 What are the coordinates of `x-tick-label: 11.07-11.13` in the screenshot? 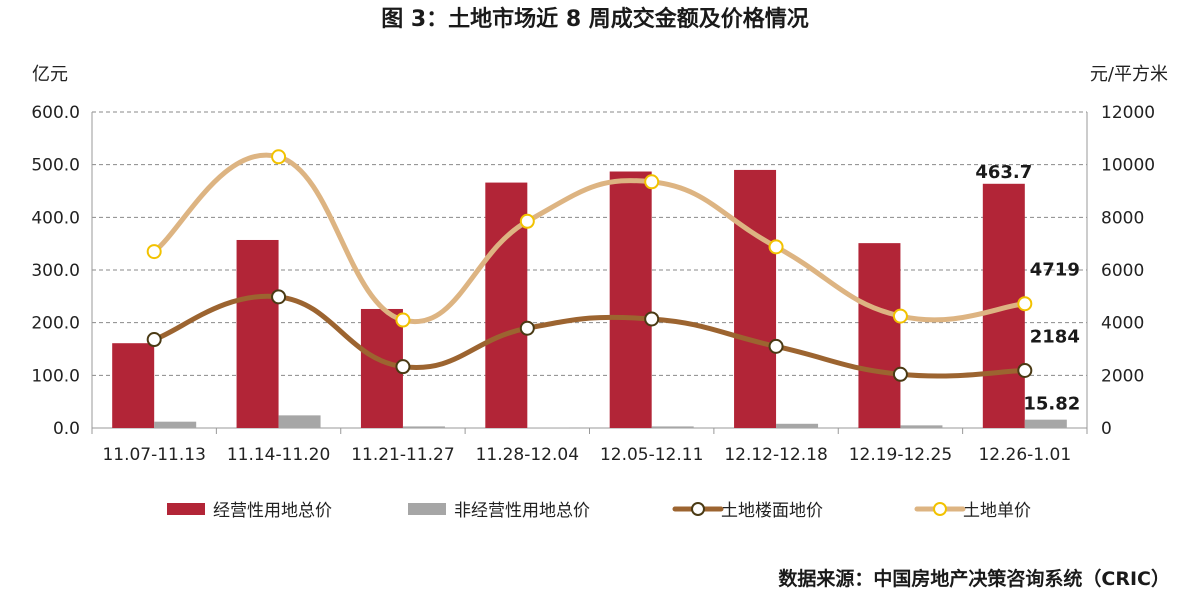 It's located at (153, 455).